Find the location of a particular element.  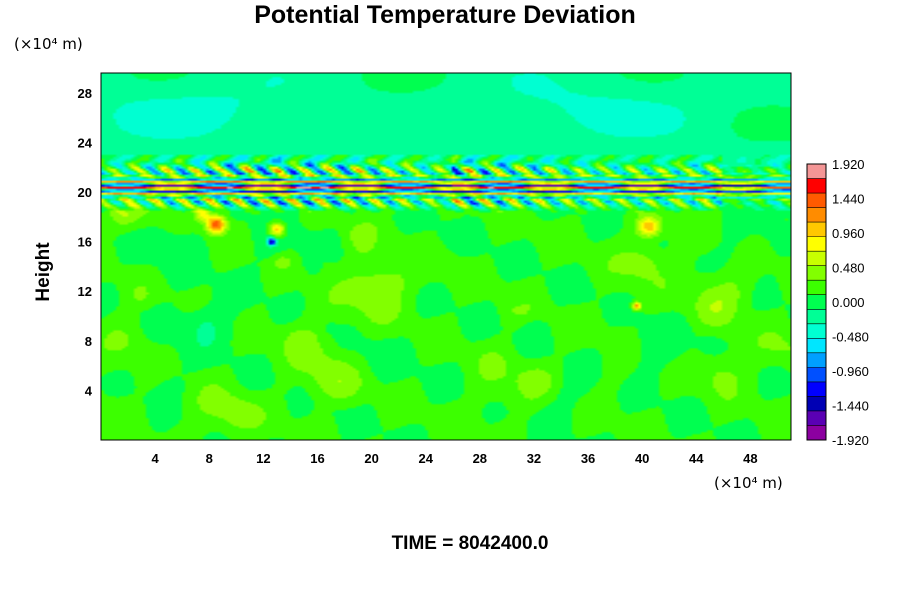

x-tick-label: 32 is located at coordinates (534, 458).